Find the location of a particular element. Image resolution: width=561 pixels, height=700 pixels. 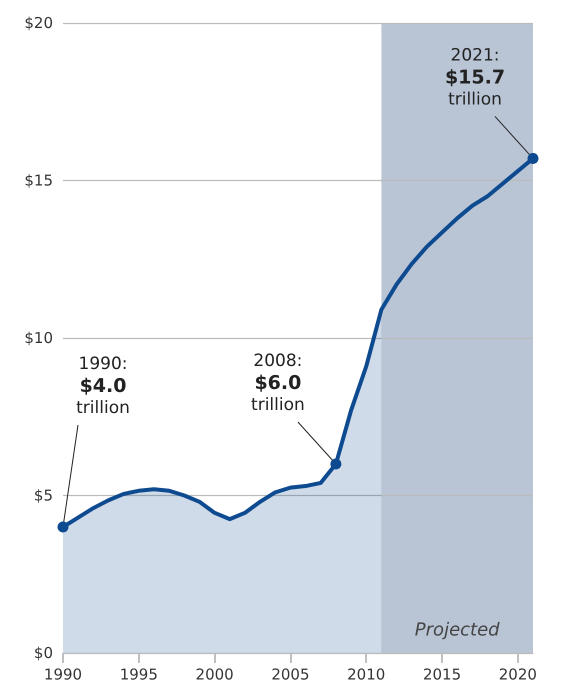

y-tick-label: $10 is located at coordinates (38, 338).